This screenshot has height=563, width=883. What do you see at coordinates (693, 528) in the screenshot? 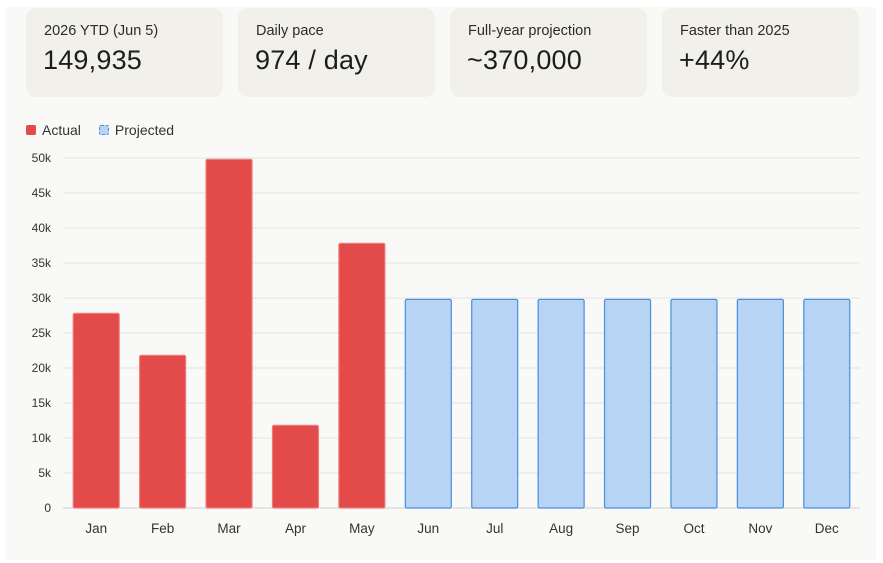
I see `x-tick-label: Oct` at bounding box center [693, 528].